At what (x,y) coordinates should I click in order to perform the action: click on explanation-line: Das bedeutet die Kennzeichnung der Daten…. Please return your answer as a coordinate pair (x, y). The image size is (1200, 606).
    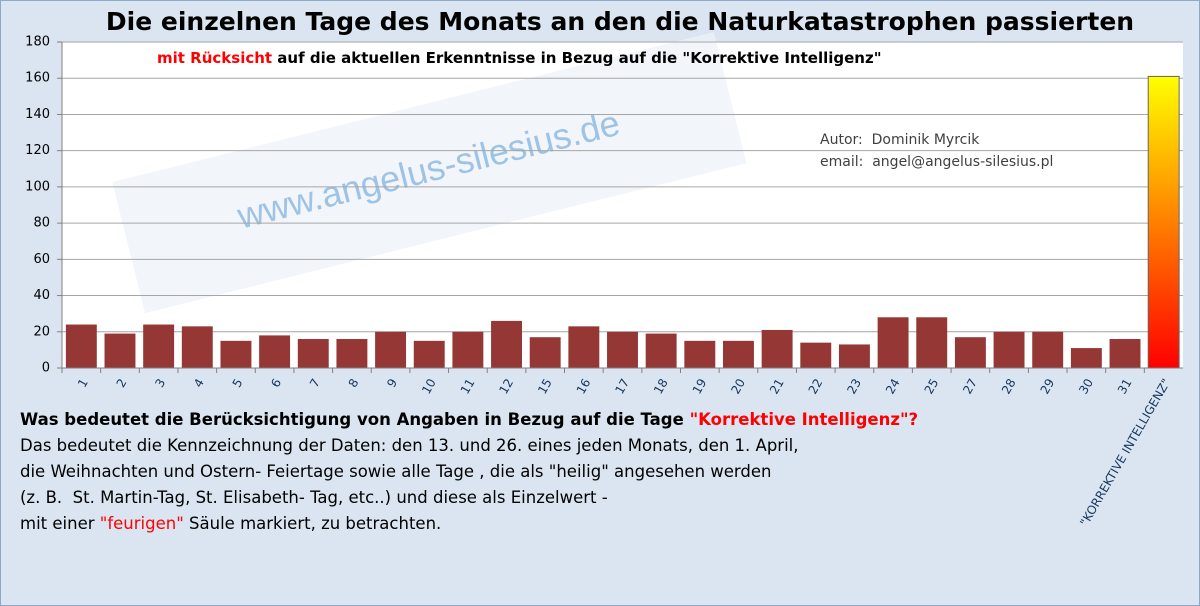
    Looking at the image, I should click on (409, 445).